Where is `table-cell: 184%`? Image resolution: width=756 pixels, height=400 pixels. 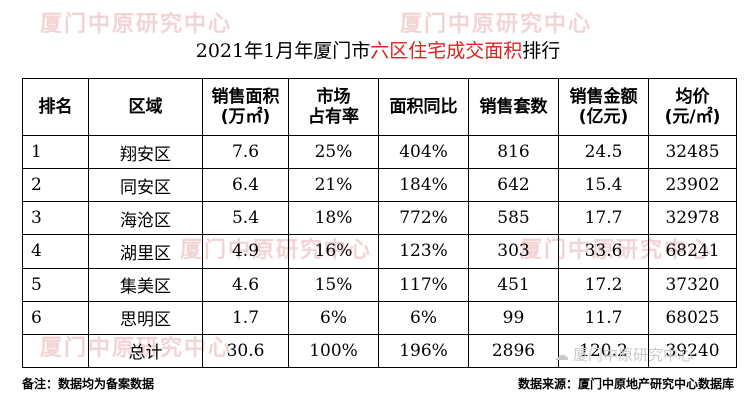
table-cell: 184% is located at coordinates (423, 185).